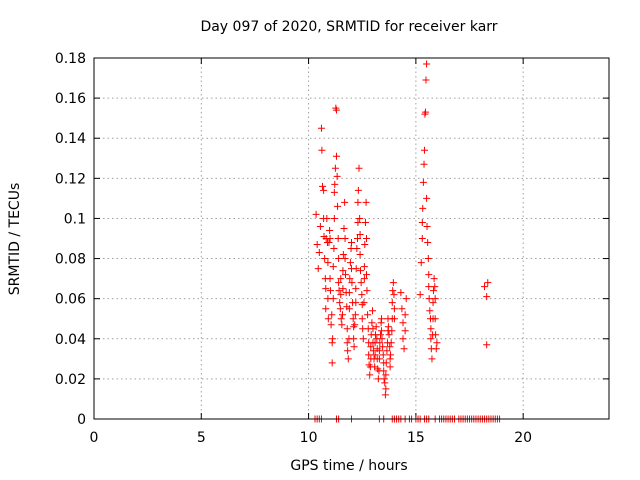  What do you see at coordinates (523, 438) in the screenshot?
I see `x-tick-label: 20` at bounding box center [523, 438].